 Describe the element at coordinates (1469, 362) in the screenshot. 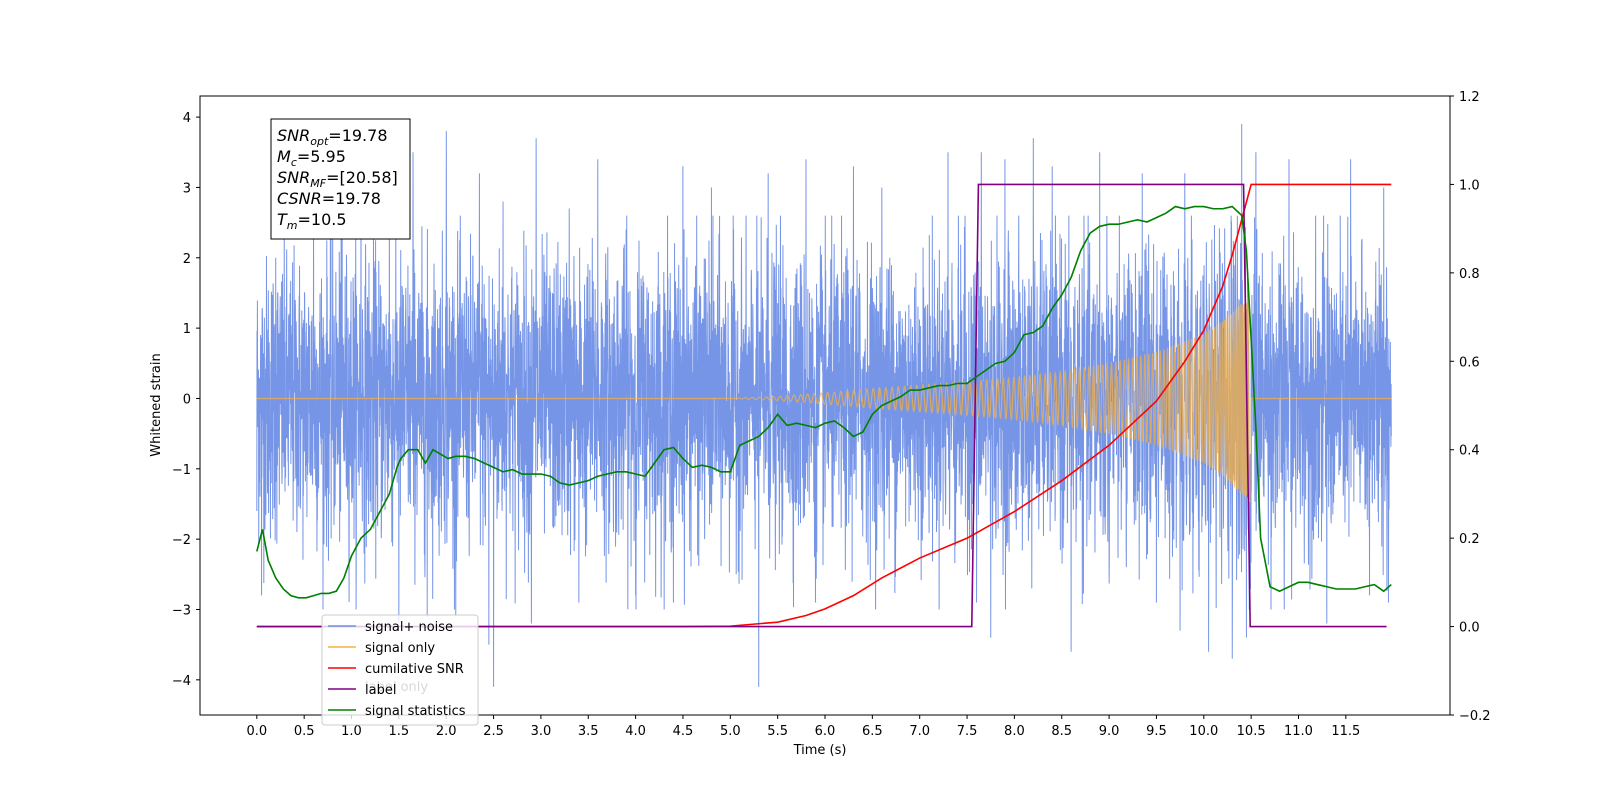

I see `y2-tick-label: 0.6` at that location.